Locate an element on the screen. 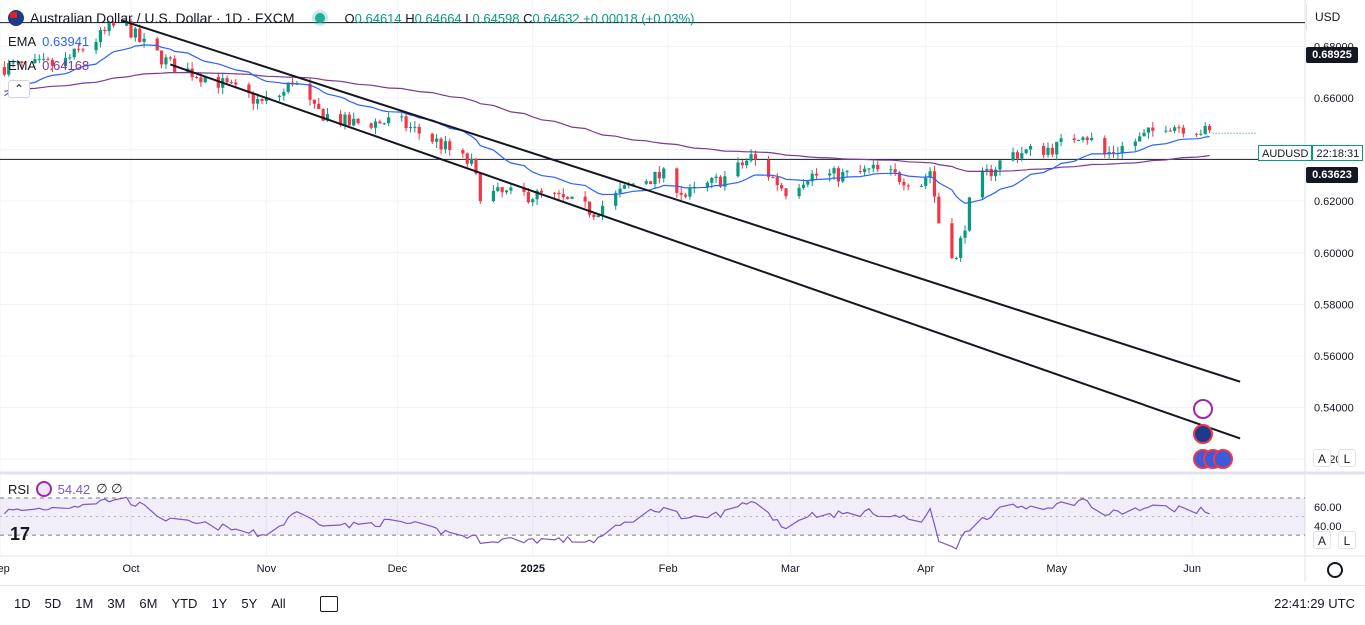  rsi-band is located at coordinates (652, 516).